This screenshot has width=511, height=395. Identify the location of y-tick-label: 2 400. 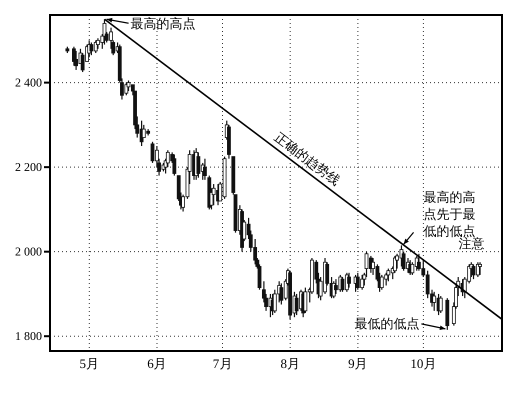
(28, 83).